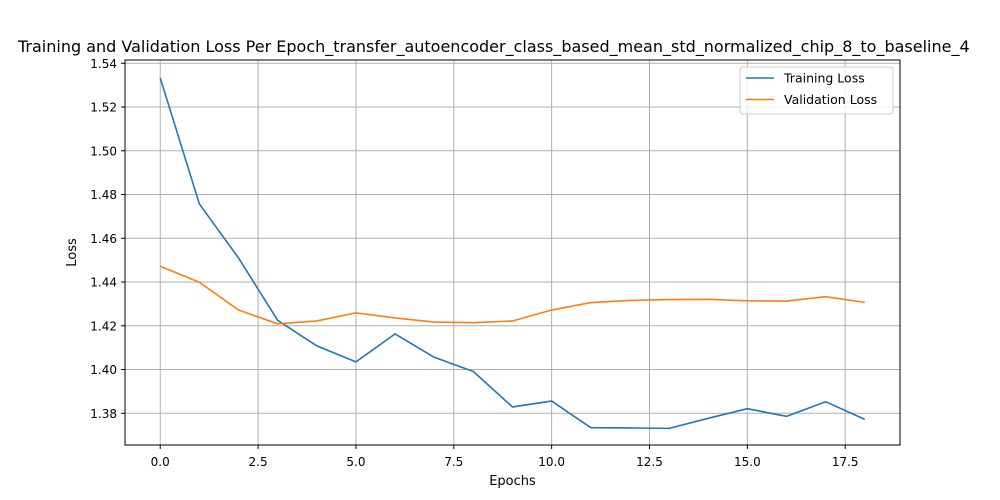  I want to click on legend-label-training-loss: Training Loss, so click(824, 78).